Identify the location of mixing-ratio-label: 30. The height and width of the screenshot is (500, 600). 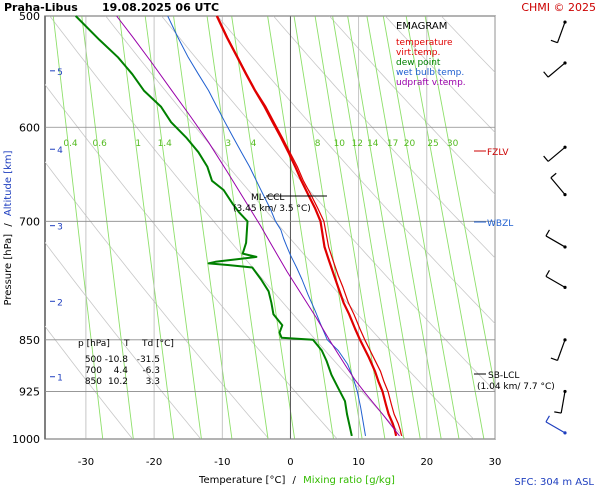
(453, 144).